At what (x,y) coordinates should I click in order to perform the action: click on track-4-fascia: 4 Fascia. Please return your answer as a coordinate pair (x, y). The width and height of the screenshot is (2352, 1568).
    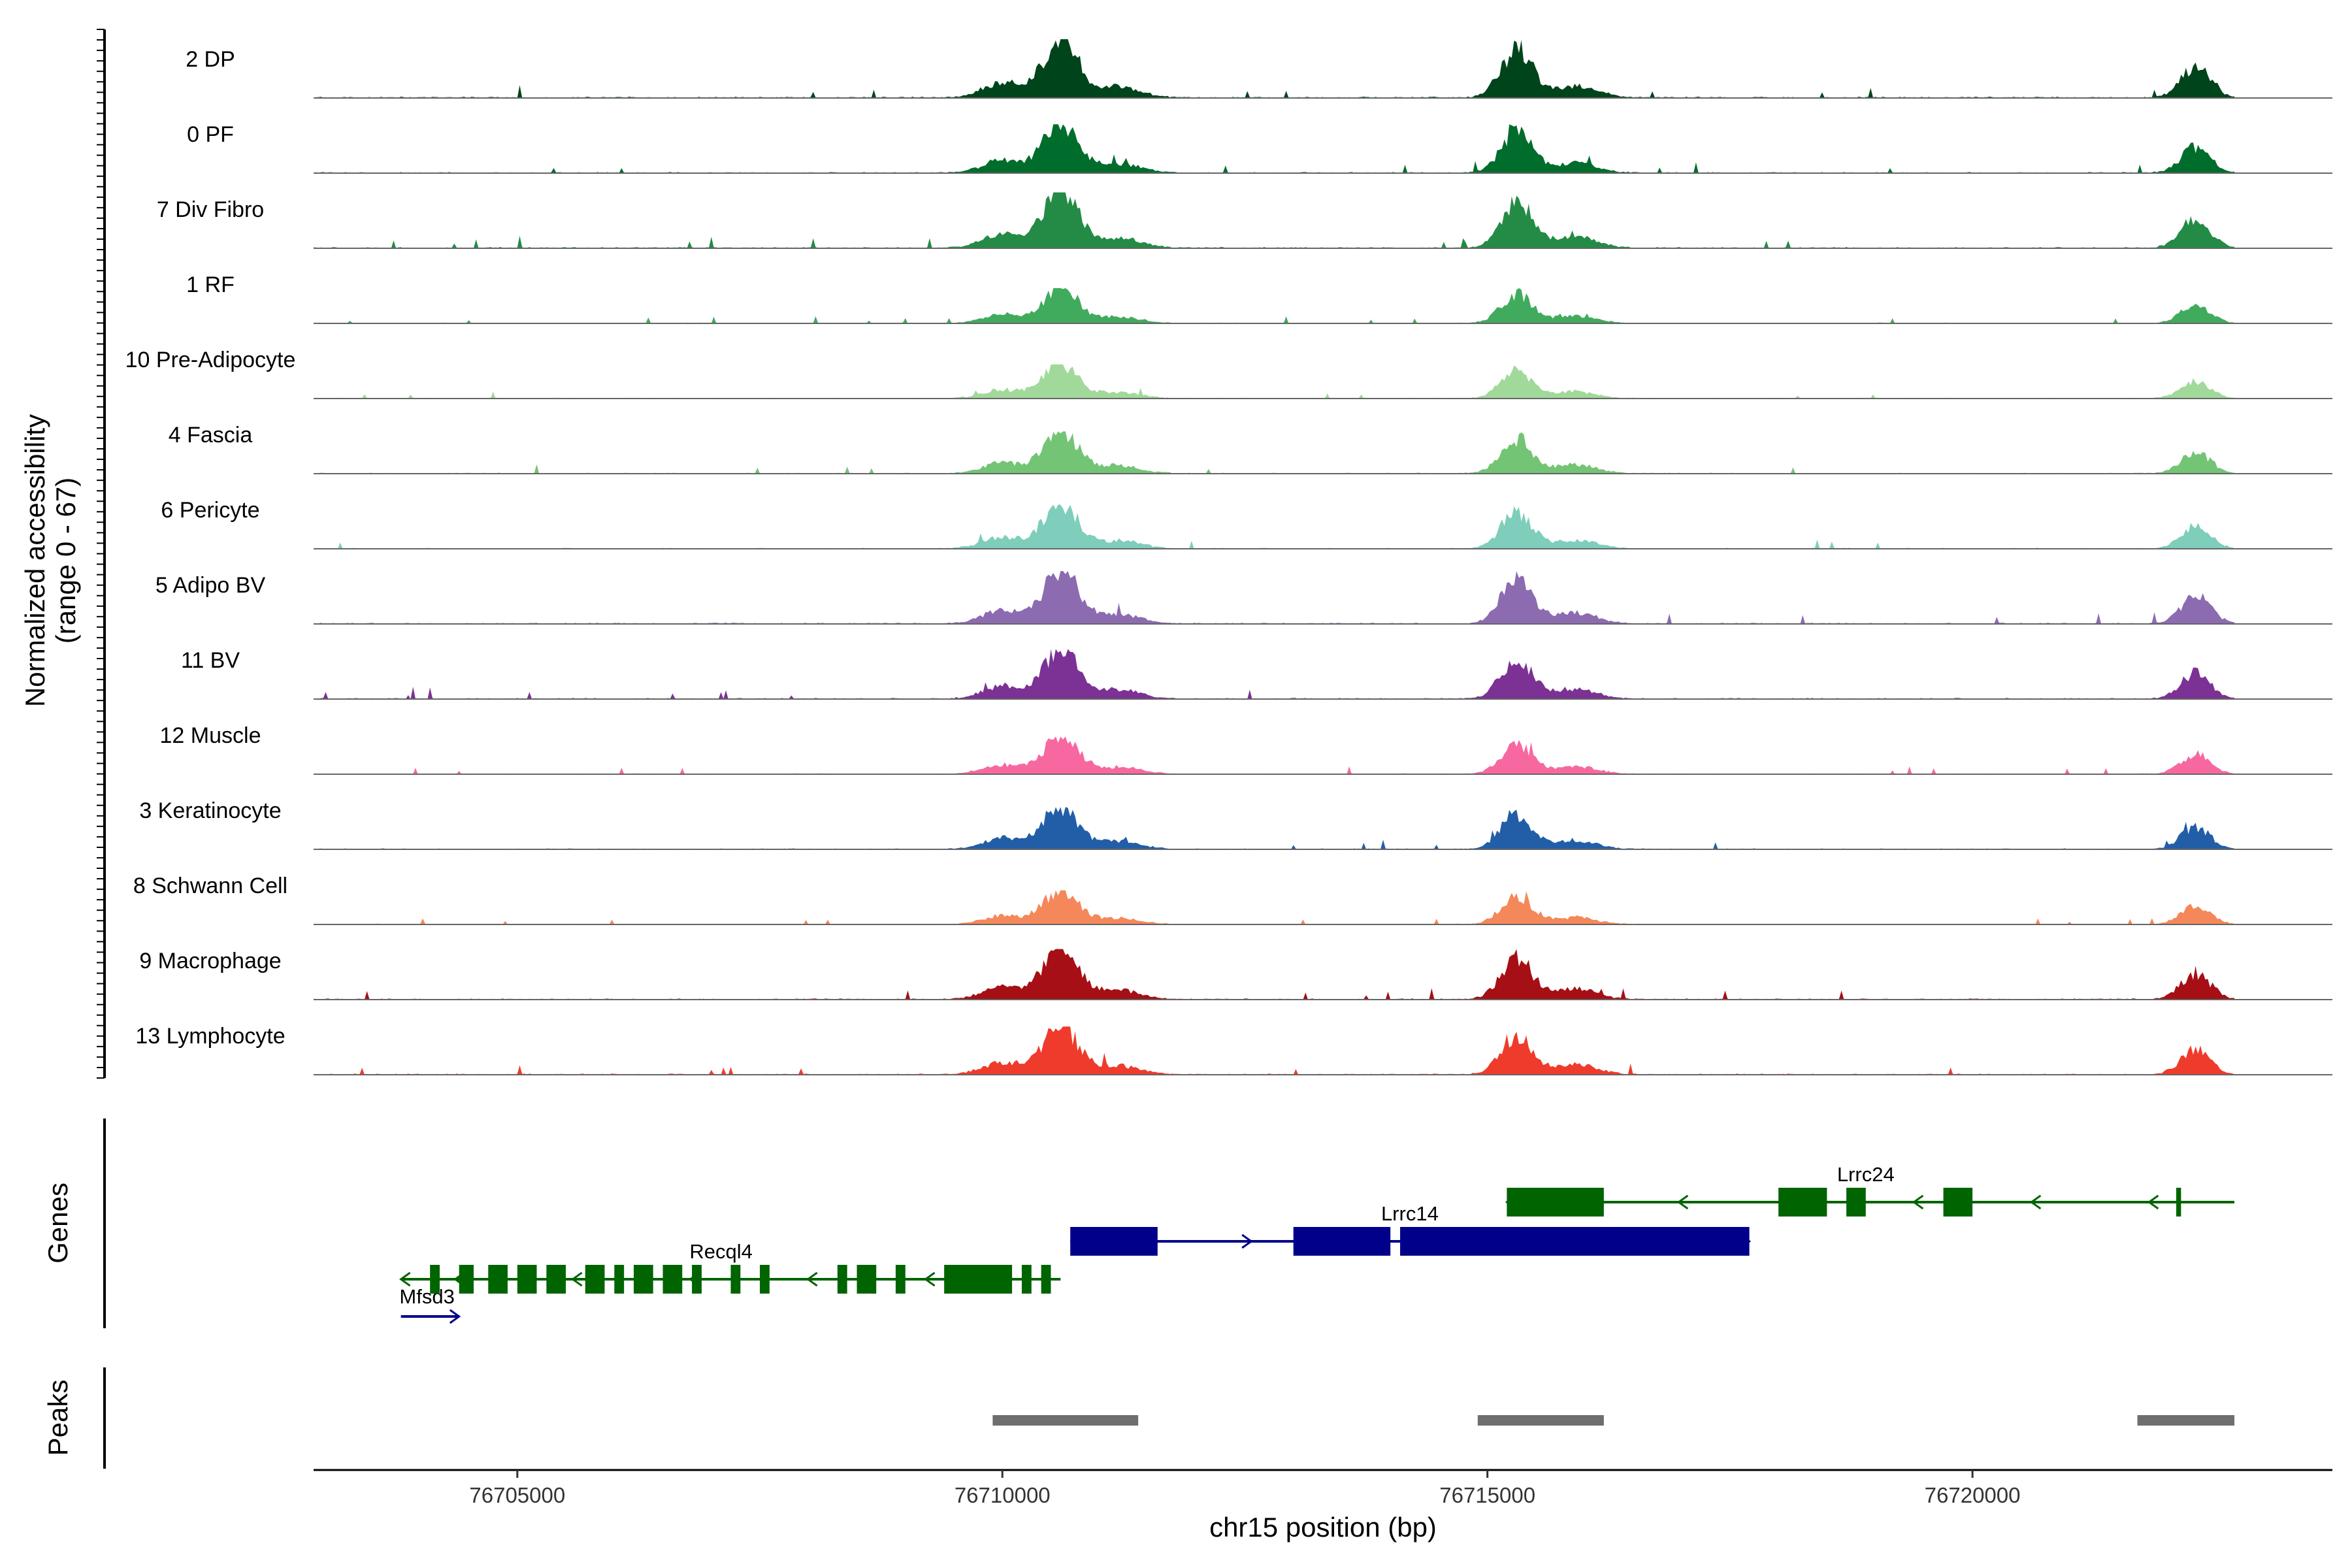
    Looking at the image, I should click on (1250, 448).